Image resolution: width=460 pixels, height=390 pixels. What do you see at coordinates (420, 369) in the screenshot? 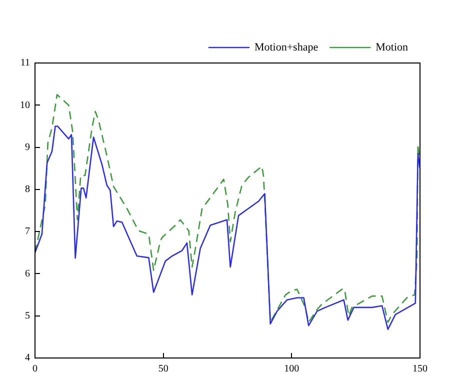
I see `x-tick-label: 150` at bounding box center [420, 369].